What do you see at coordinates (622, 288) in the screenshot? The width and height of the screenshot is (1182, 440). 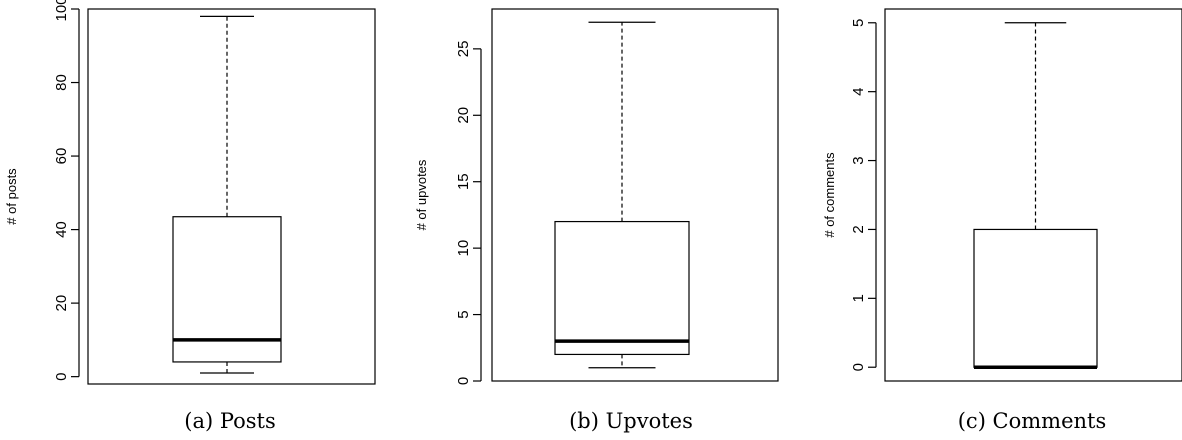 I see `panel-1-box` at bounding box center [622, 288].